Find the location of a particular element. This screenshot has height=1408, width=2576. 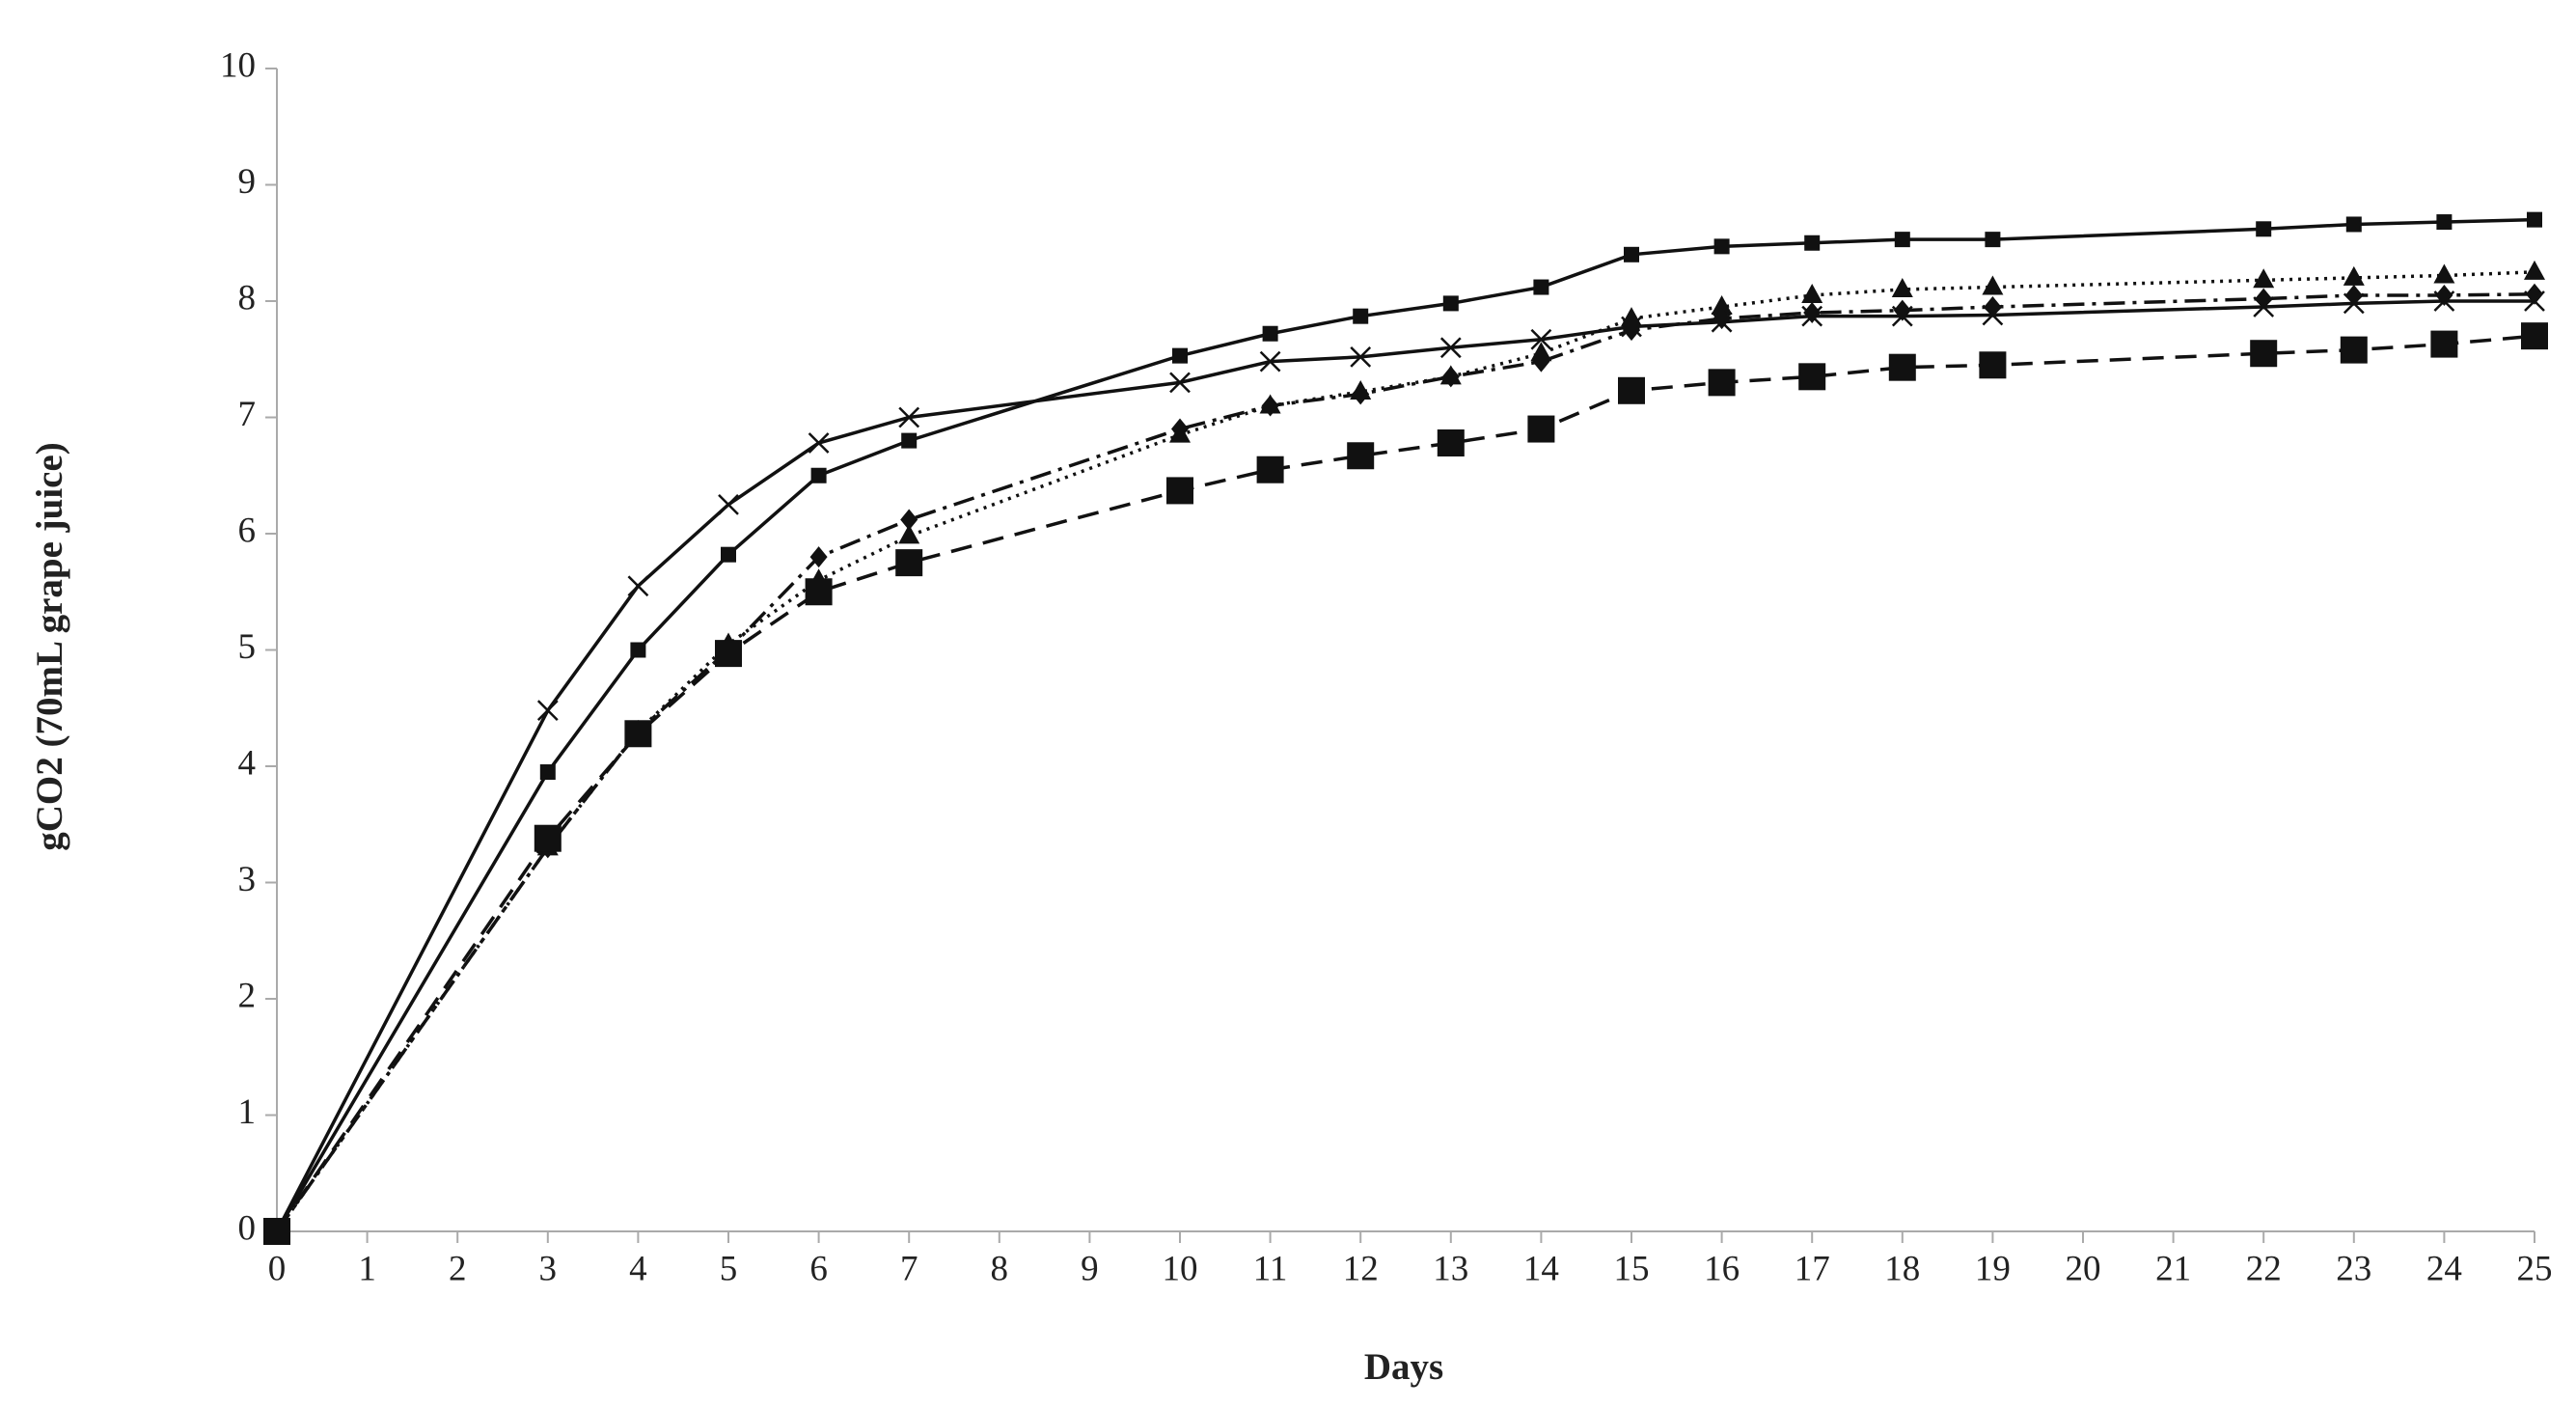

x-tick-label: 19 is located at coordinates (1993, 1268).